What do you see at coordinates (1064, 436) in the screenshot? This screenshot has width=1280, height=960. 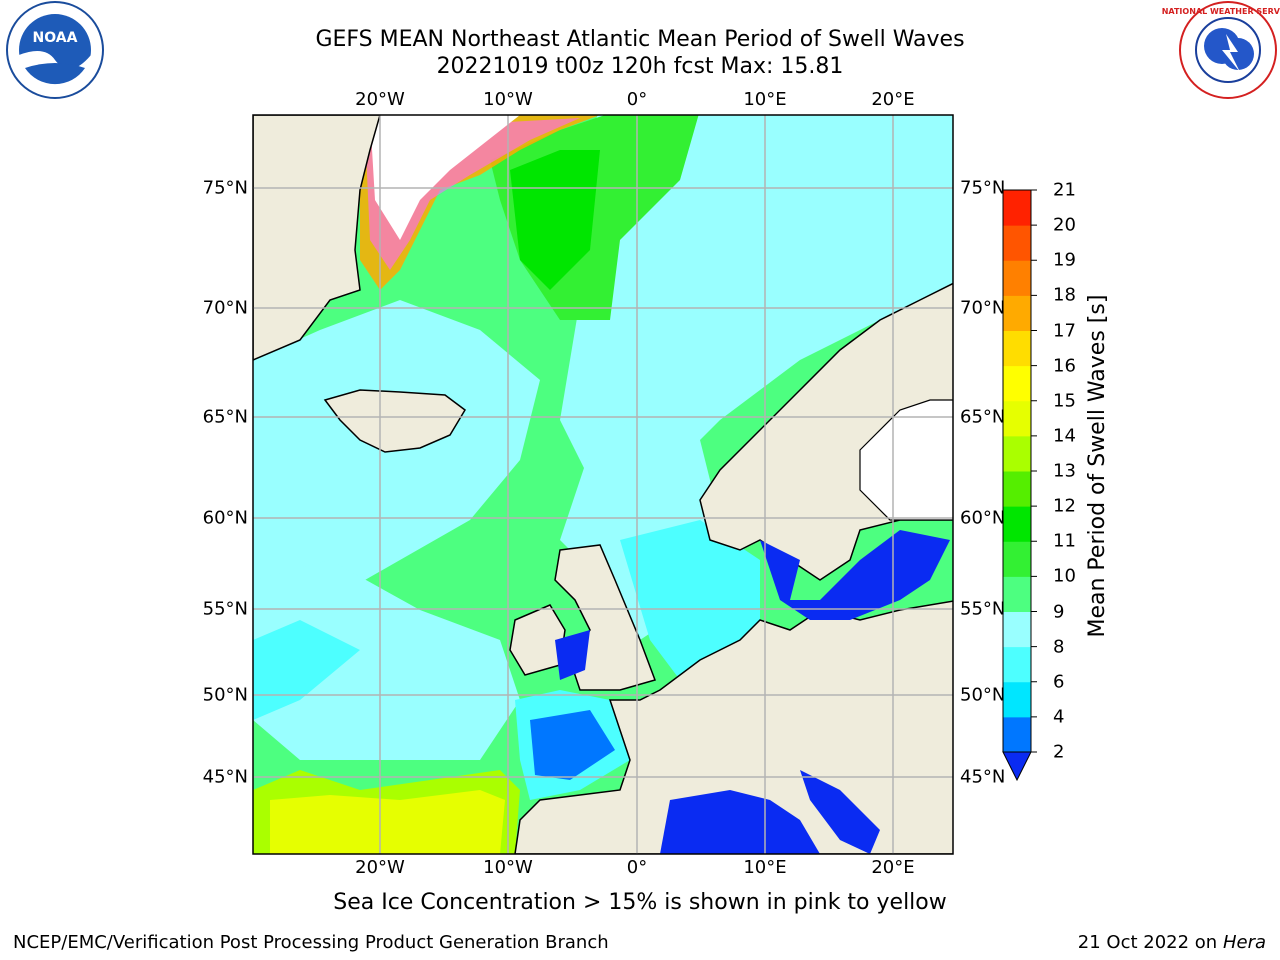 I see `colorbar-tick-label: 14` at bounding box center [1064, 436].